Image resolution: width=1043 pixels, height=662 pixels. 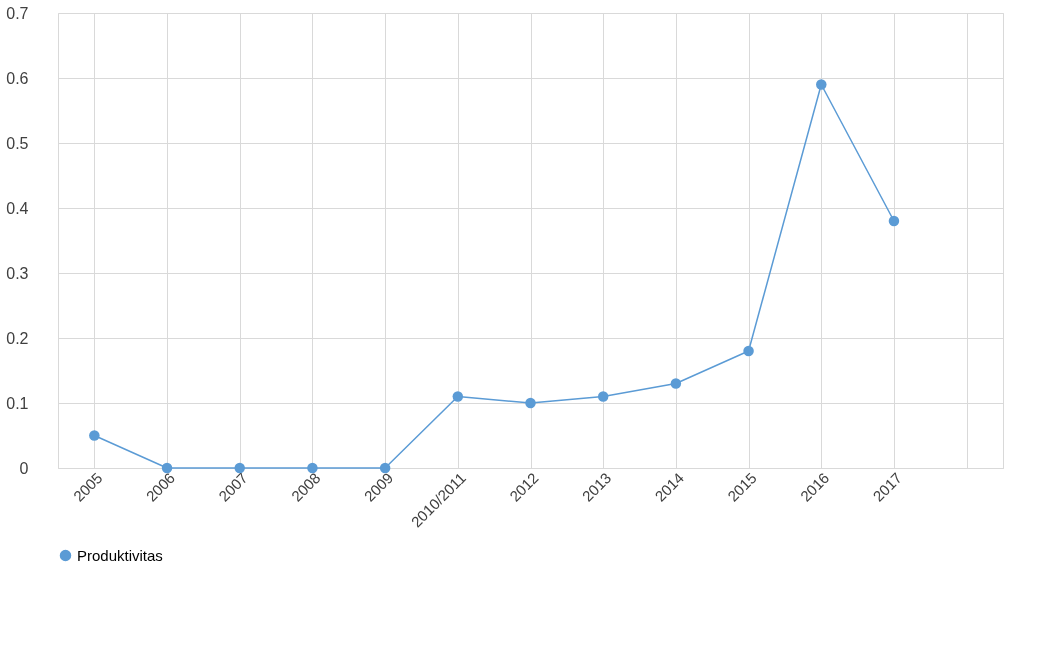 What do you see at coordinates (17, 273) in the screenshot?
I see `y-tick-label: 0.3` at bounding box center [17, 273].